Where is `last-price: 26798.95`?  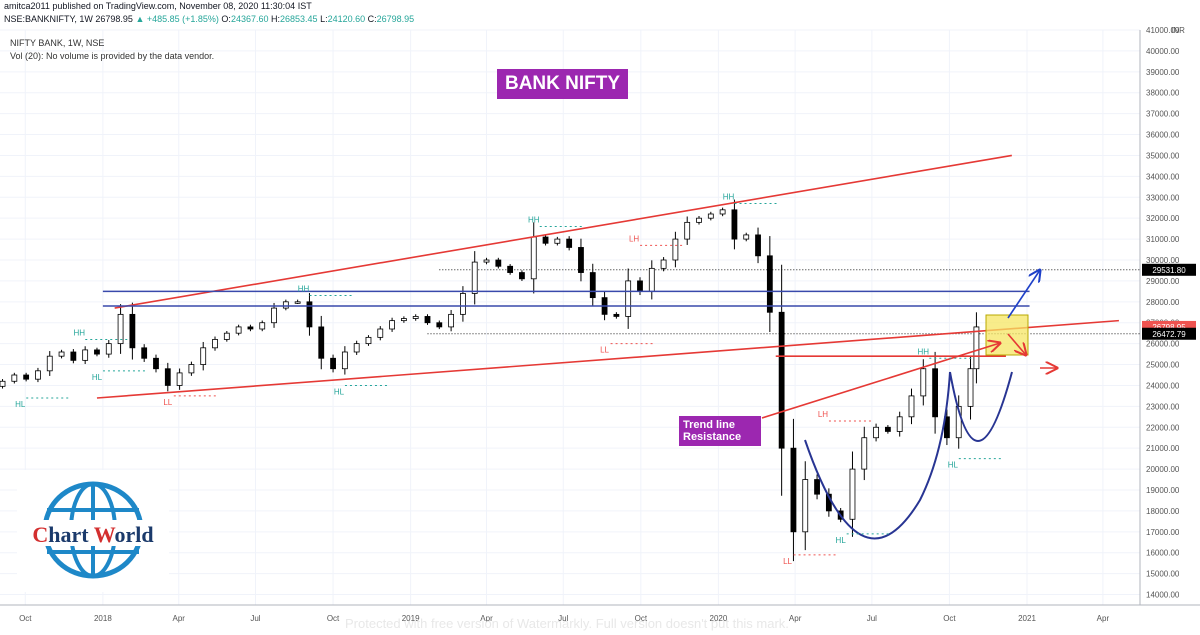 last-price: 26798.95 is located at coordinates (114, 19).